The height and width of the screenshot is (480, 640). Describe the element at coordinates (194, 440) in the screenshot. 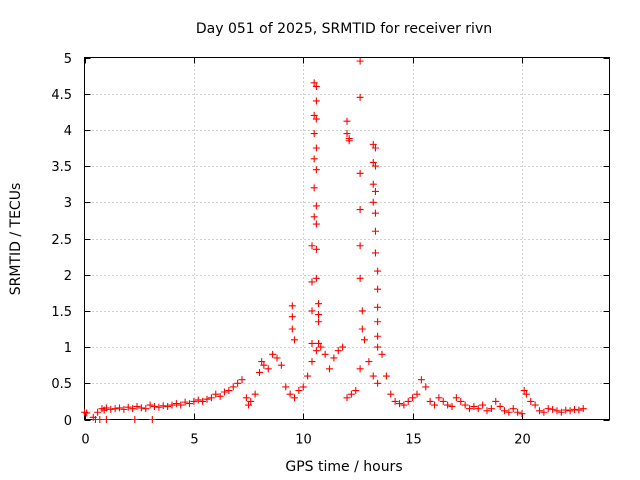

I see `x-tick-label: 5` at that location.